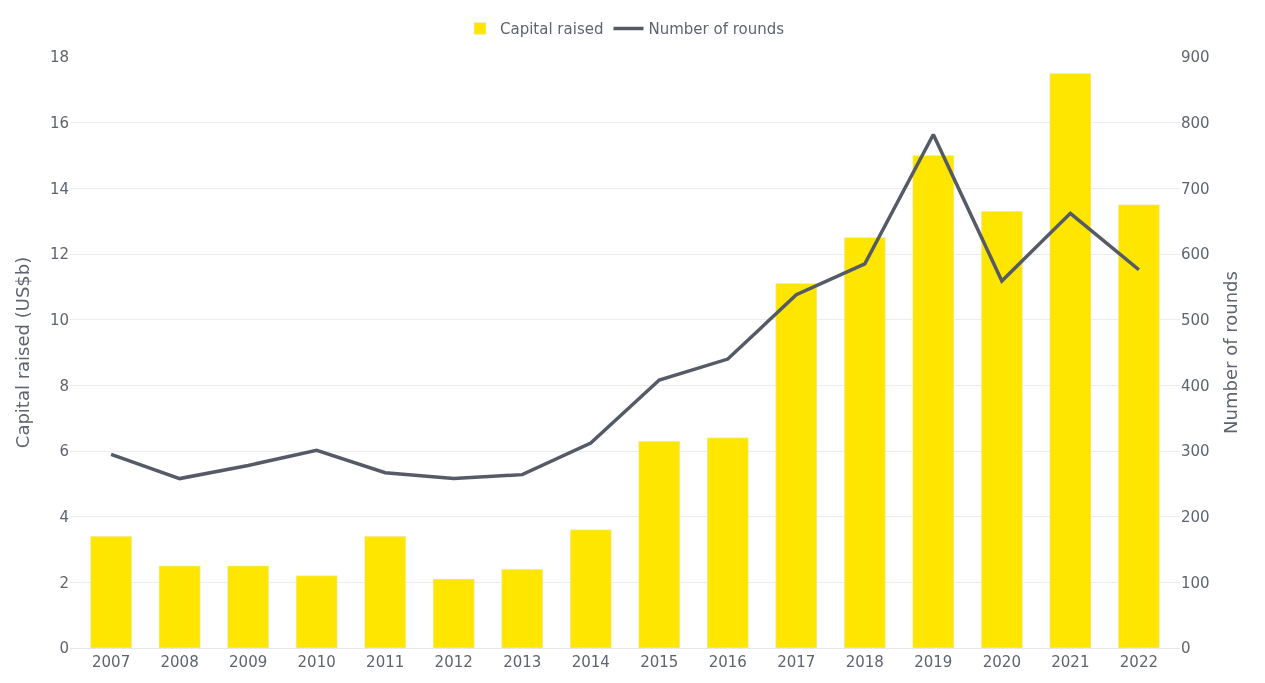 This screenshot has height=683, width=1265. What do you see at coordinates (1195, 319) in the screenshot?
I see `y2-tick-label: 500` at bounding box center [1195, 319].